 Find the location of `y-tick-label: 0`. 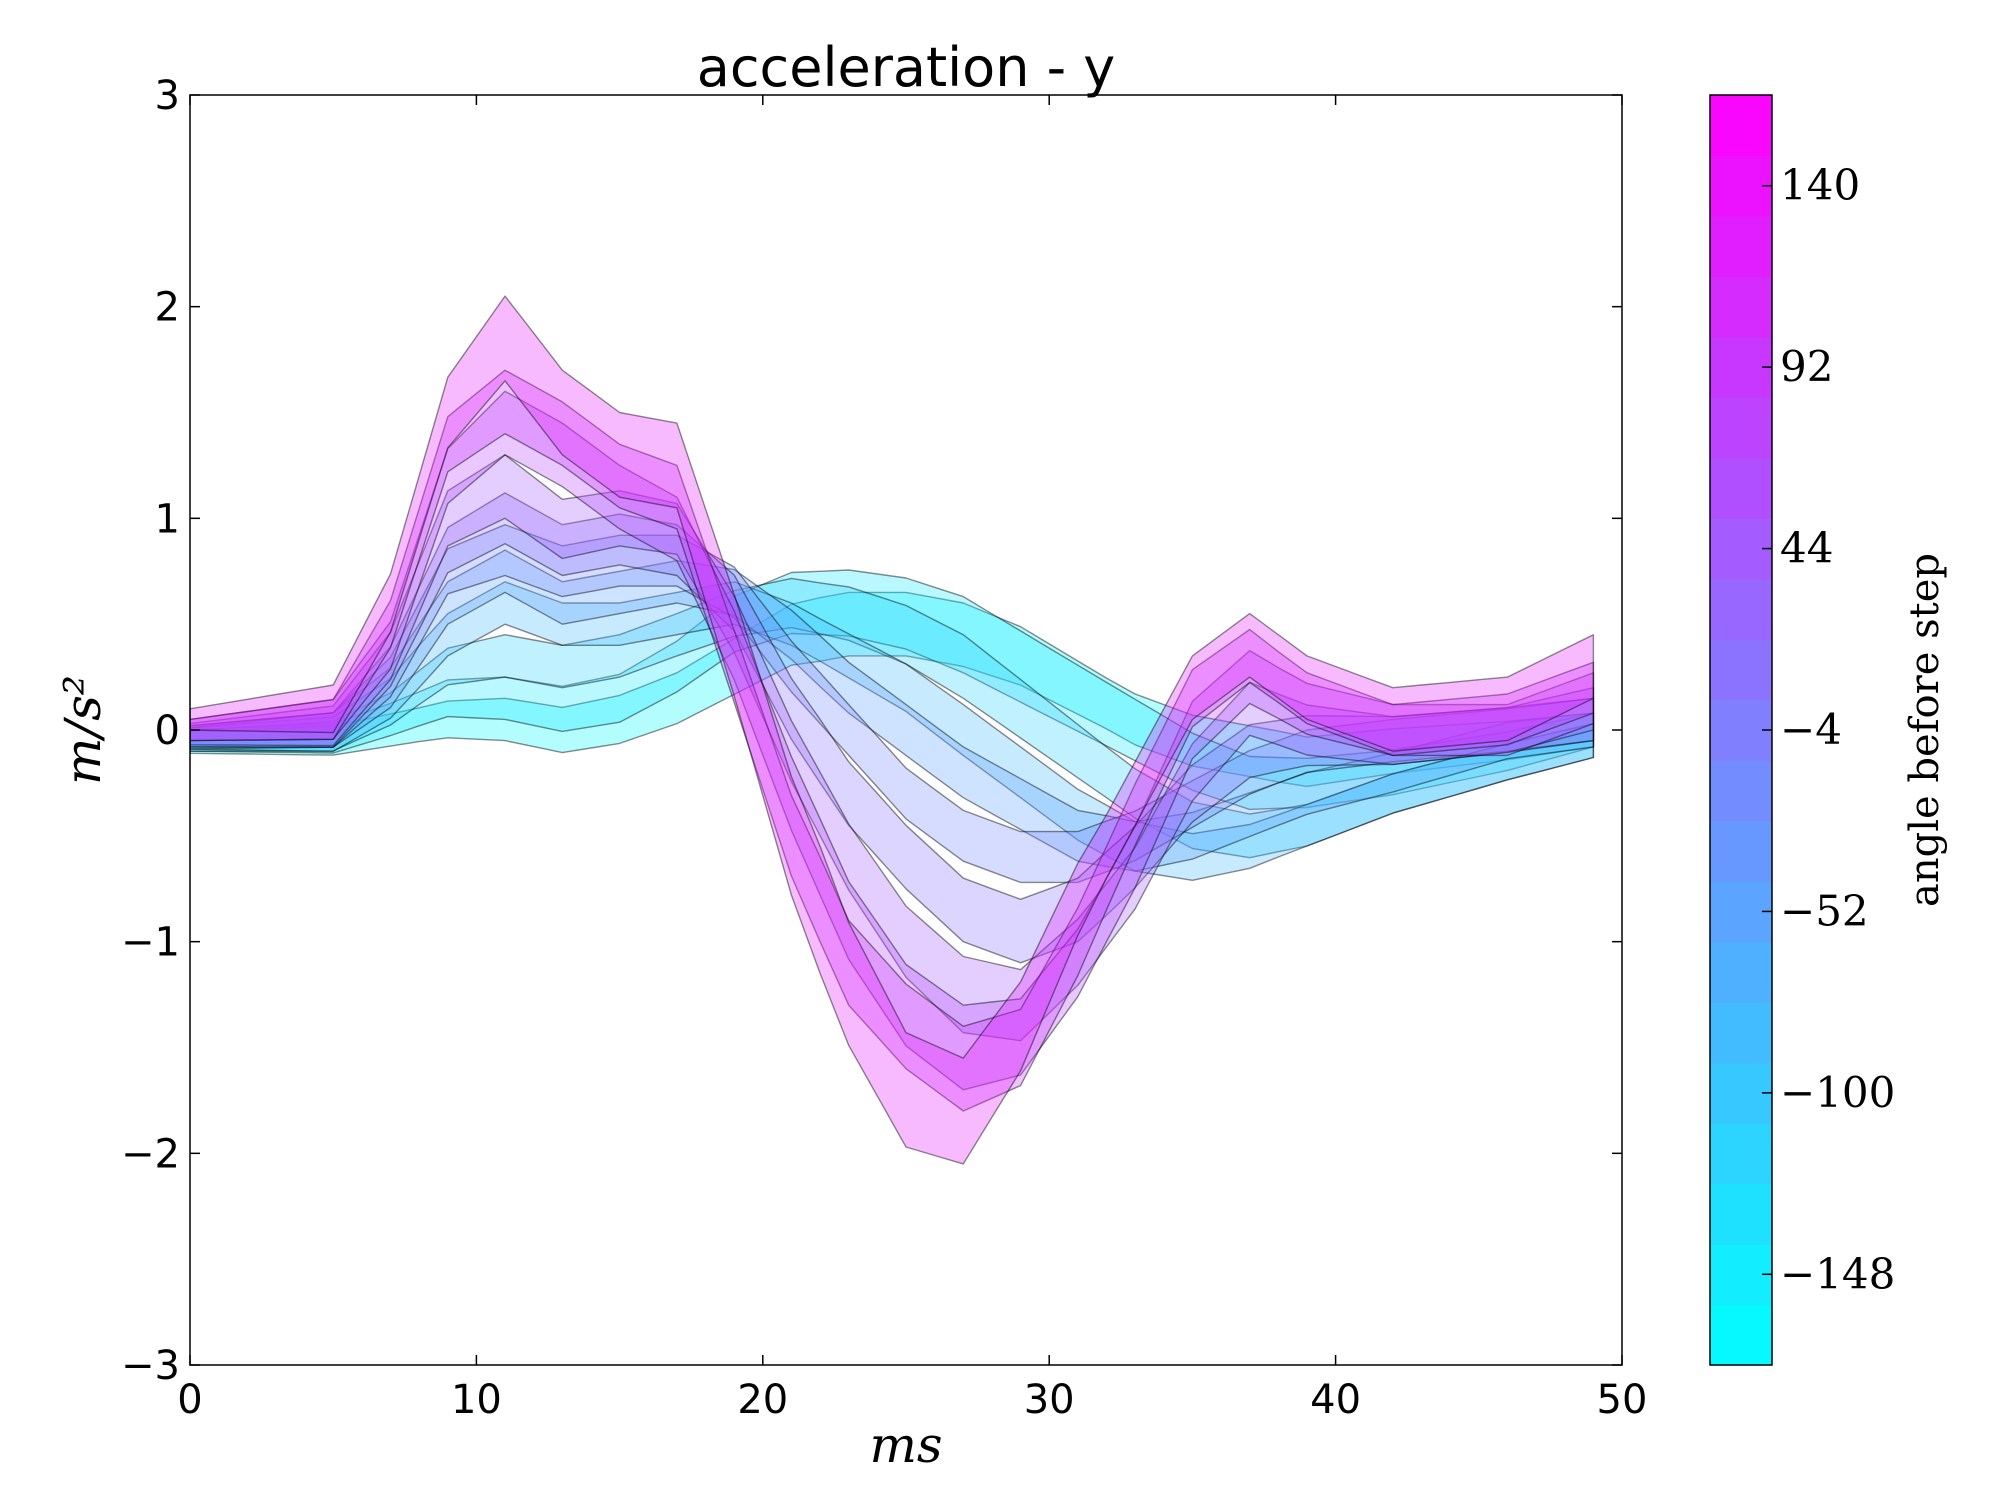

y-tick-label: 0 is located at coordinates (167, 731).